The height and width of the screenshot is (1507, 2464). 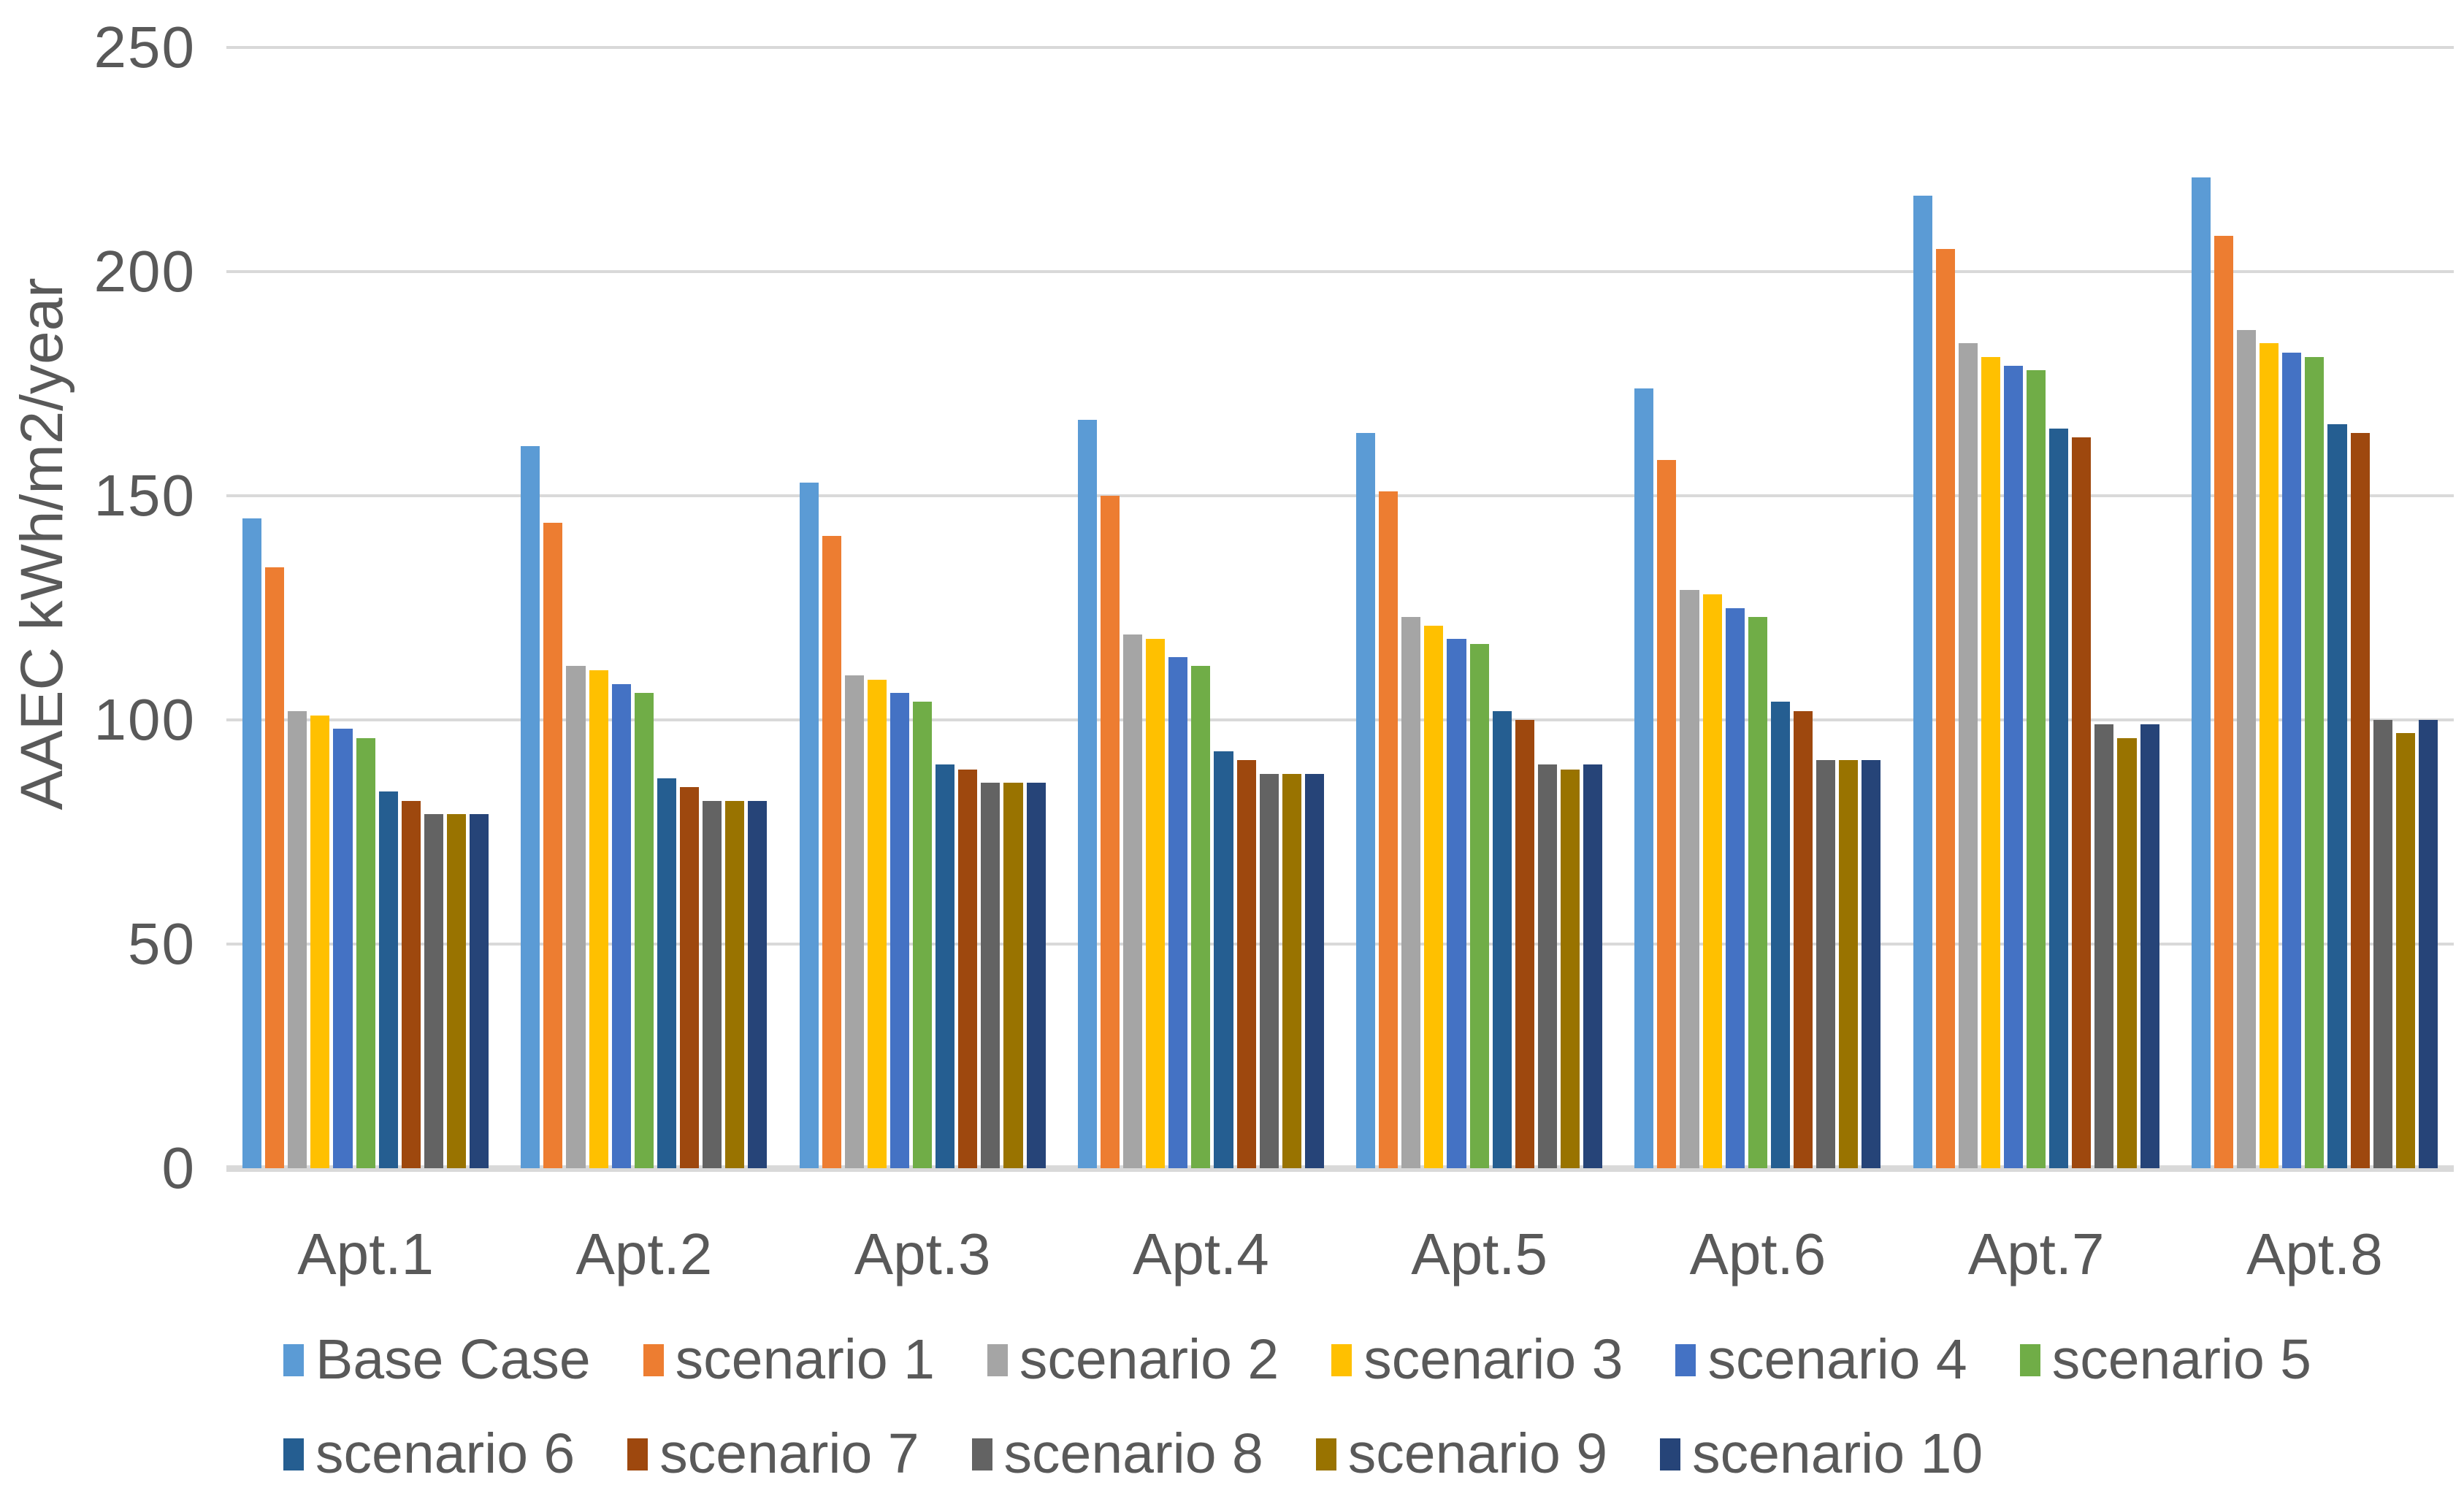 What do you see at coordinates (98, 607) in the screenshot?
I see `y-axis-tick-labels: 0 50 100 150 200 250` at bounding box center [98, 607].